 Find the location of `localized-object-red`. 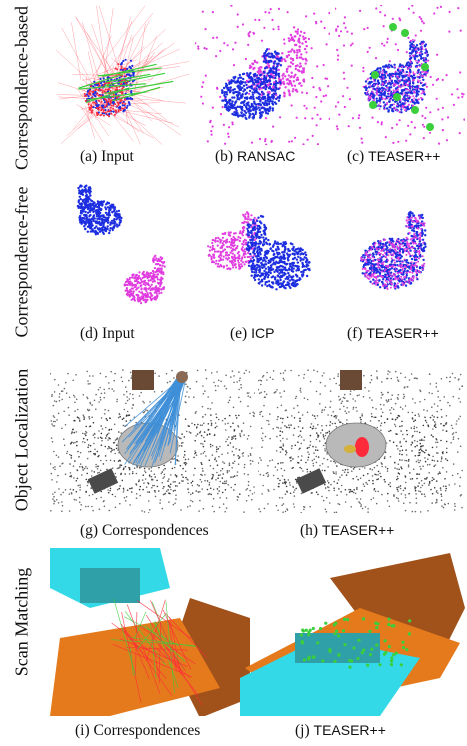

localized-object-red is located at coordinates (362, 447).